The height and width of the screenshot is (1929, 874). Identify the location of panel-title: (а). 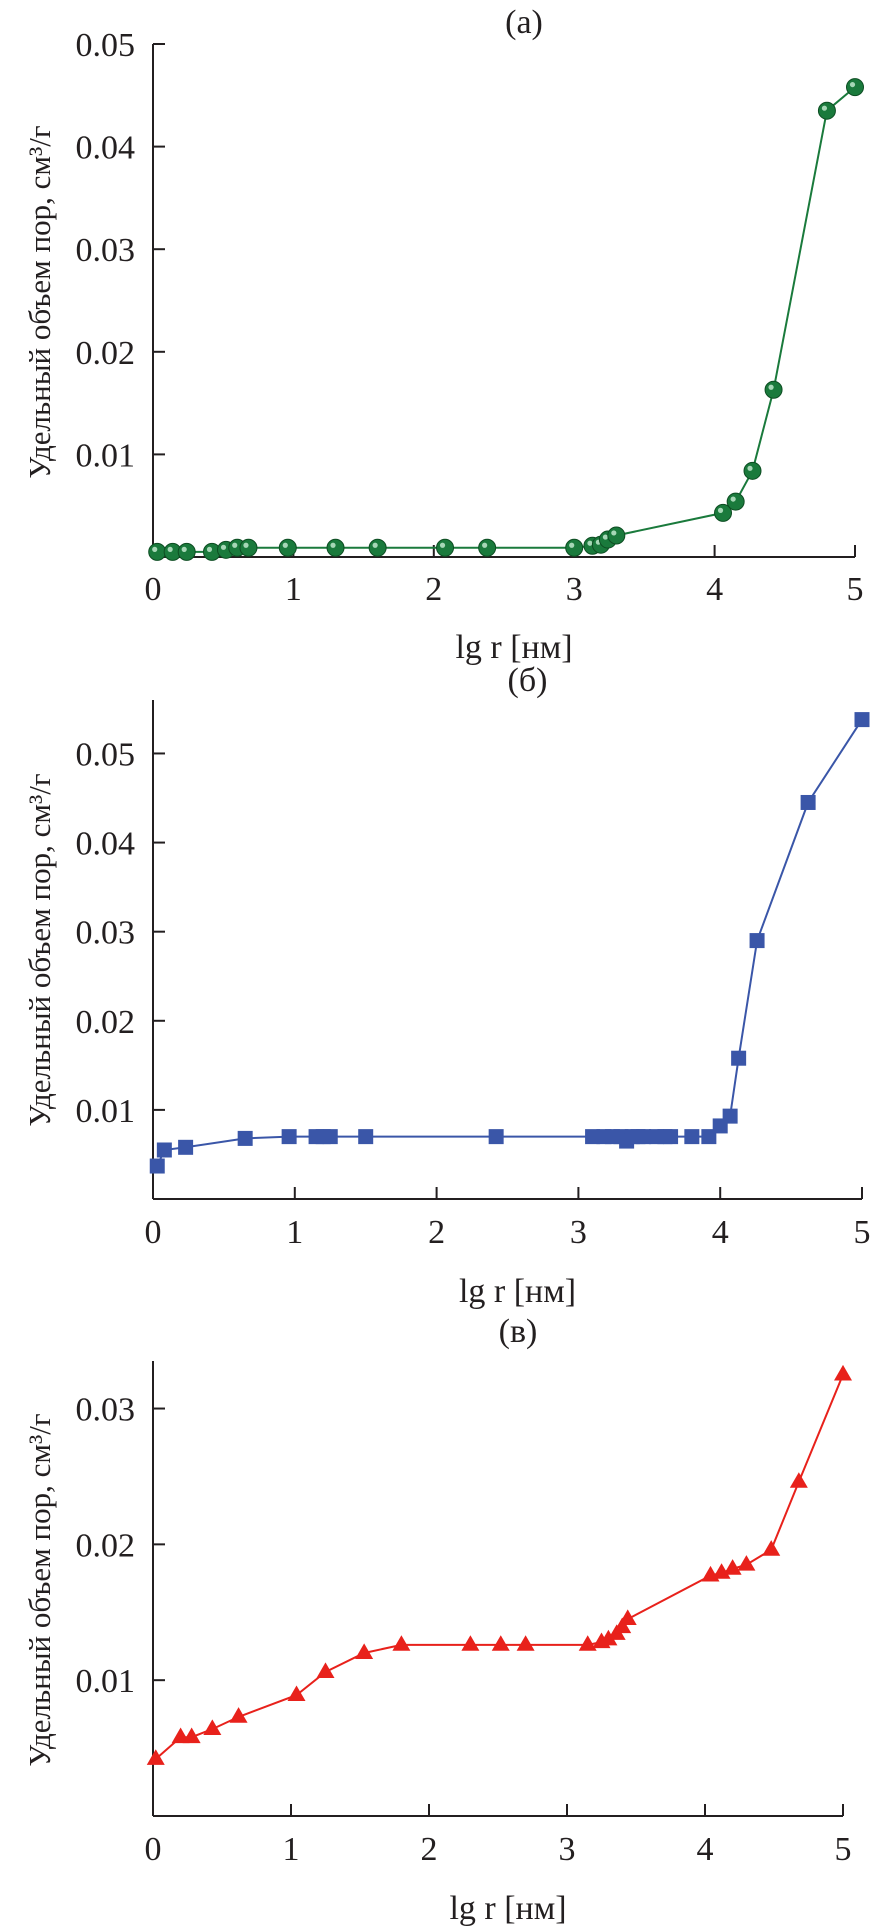
(524, 22).